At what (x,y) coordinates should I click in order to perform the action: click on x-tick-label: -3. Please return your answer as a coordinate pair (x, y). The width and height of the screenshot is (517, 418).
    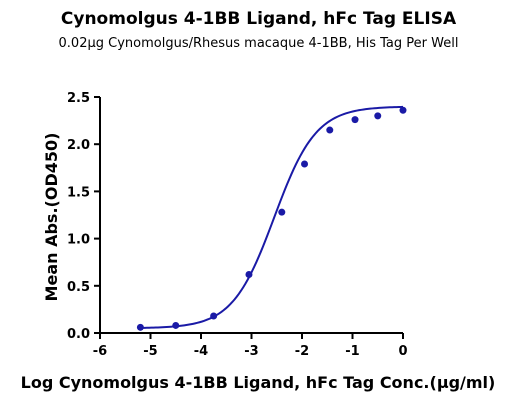
    Looking at the image, I should click on (251, 351).